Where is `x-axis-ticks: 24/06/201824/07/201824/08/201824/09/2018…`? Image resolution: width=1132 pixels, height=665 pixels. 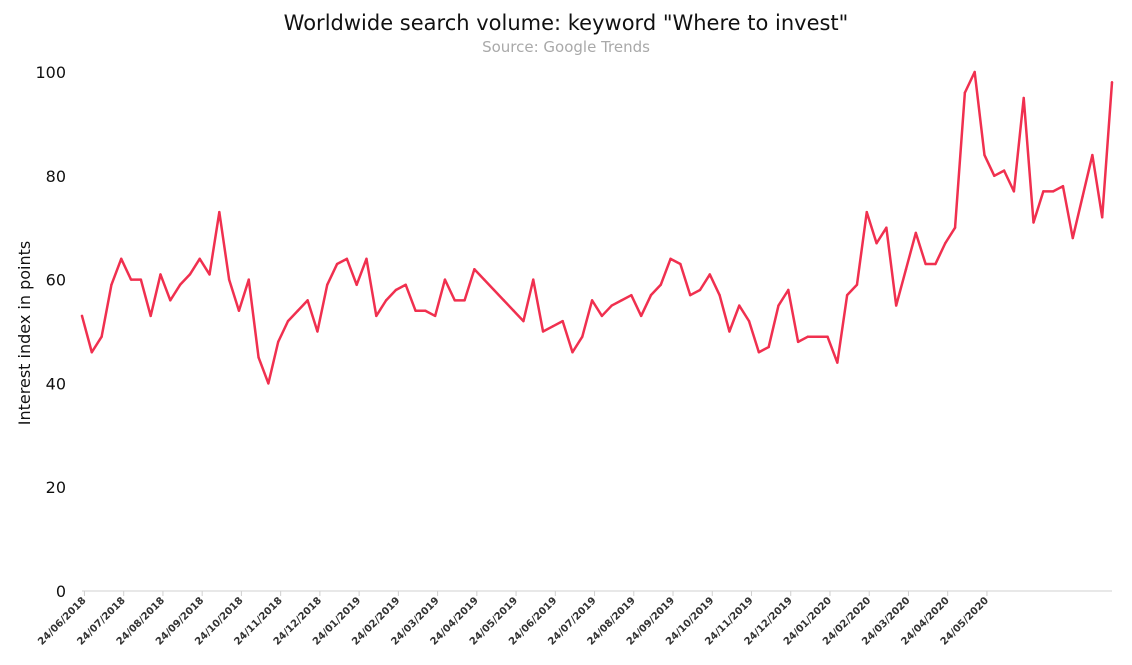
x-axis-ticks: 24/06/201824/07/201824/08/201824/09/2018… is located at coordinates (513, 619).